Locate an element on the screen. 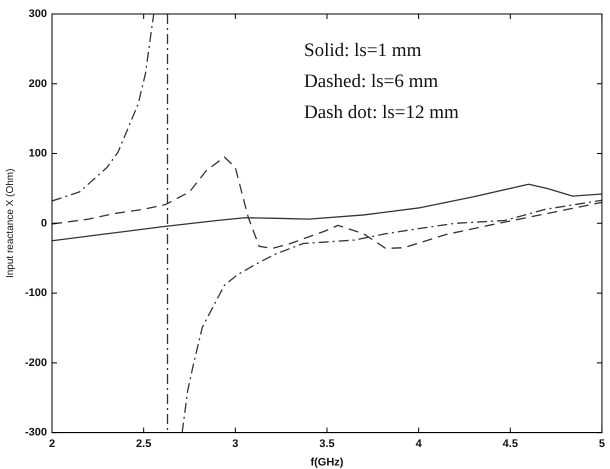 This screenshot has height=469, width=610. x-tick-label: 5 is located at coordinates (602, 444).